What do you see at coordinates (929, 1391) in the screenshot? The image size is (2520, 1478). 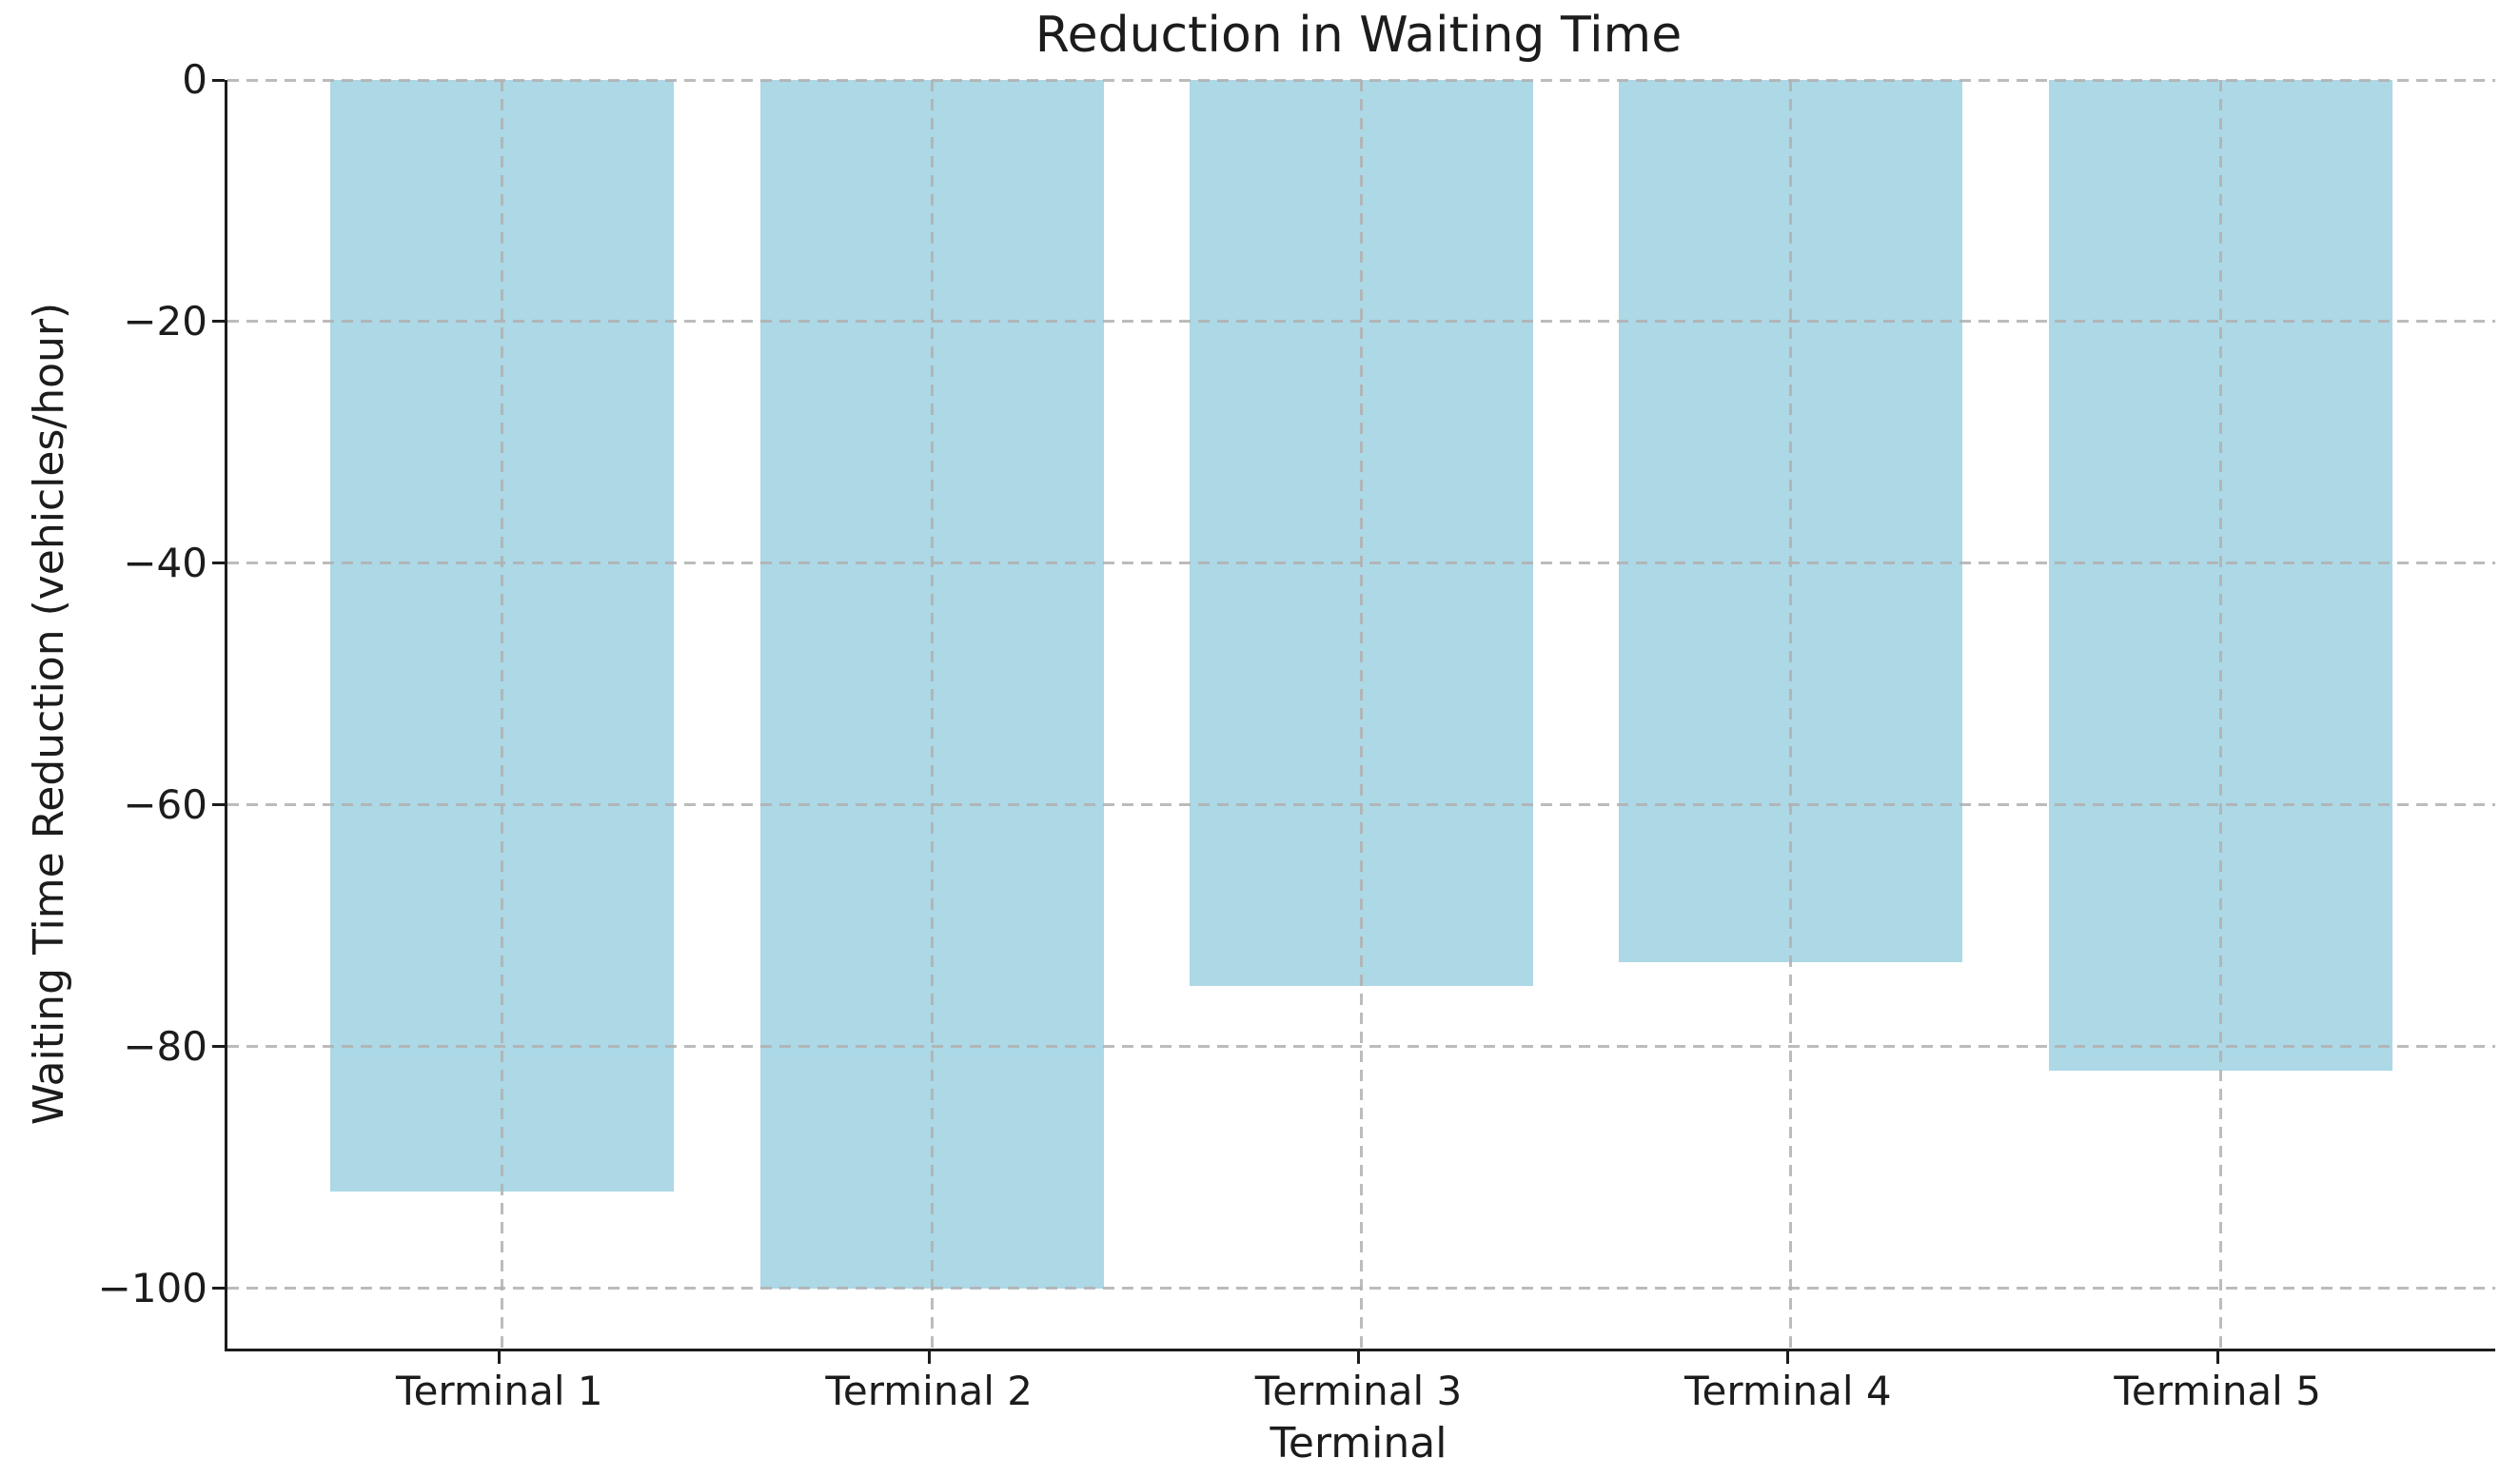 I see `x-tick-label: Terminal 2` at bounding box center [929, 1391].